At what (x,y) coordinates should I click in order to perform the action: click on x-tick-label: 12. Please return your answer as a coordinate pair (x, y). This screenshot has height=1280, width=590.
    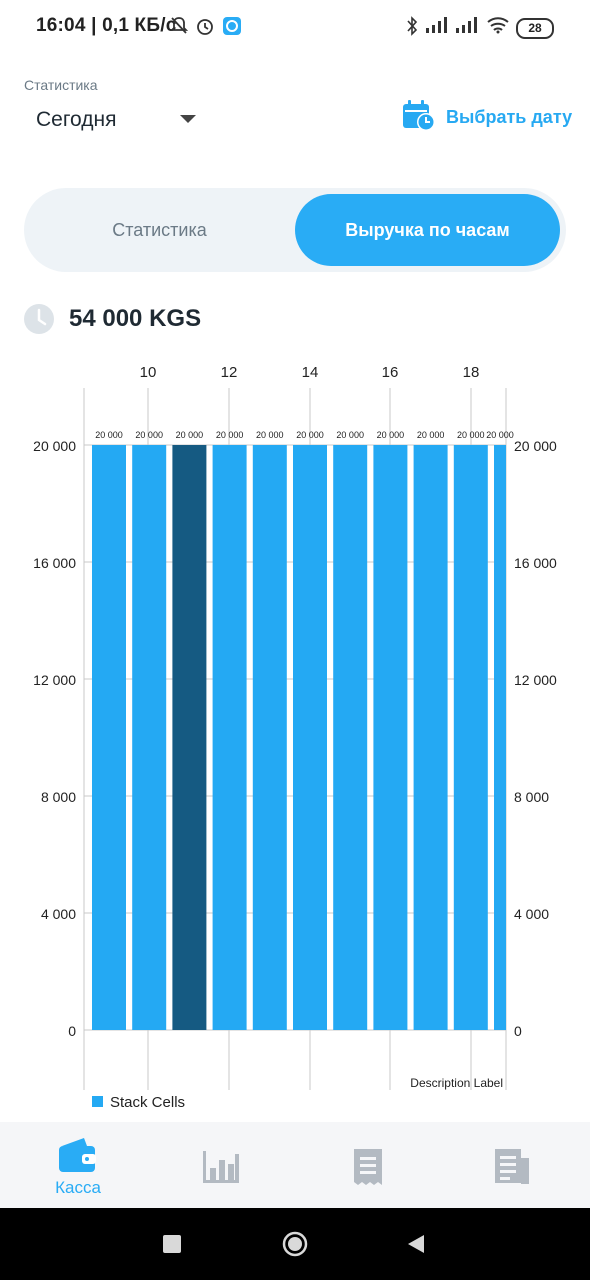
    Looking at the image, I should click on (229, 372).